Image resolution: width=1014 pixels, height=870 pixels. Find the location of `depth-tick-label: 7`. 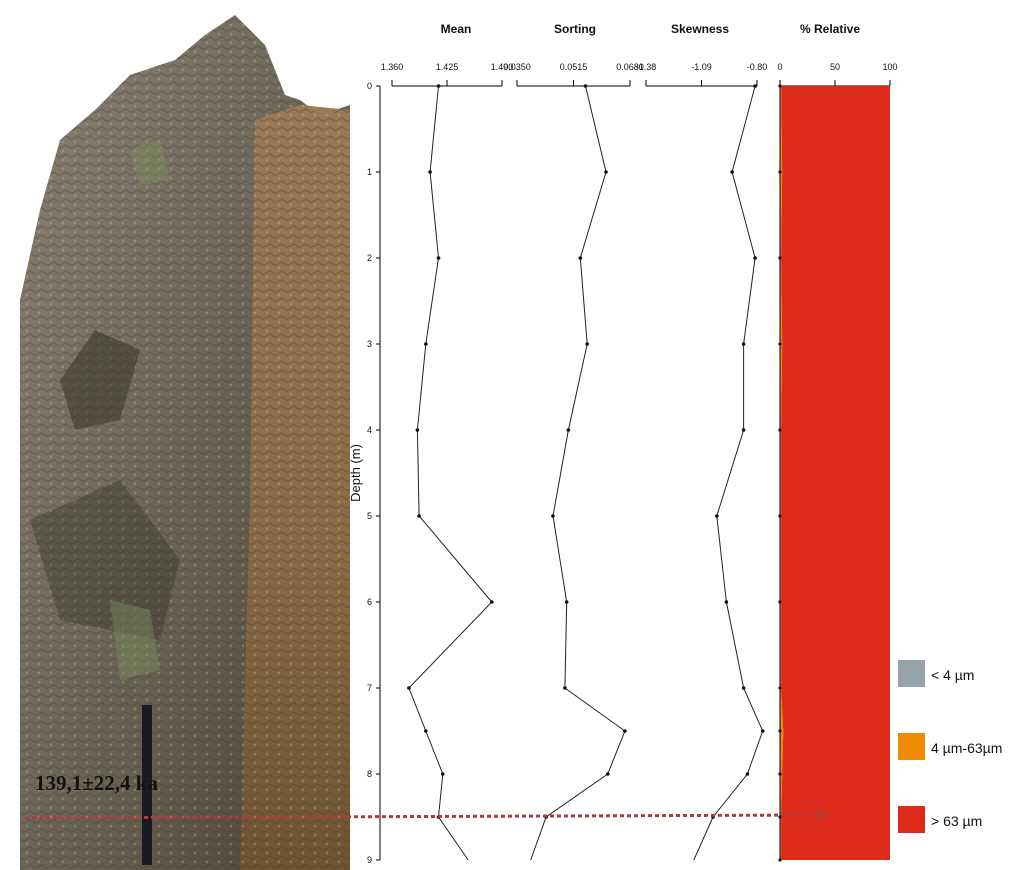

depth-tick-label: 7 is located at coordinates (369, 688).